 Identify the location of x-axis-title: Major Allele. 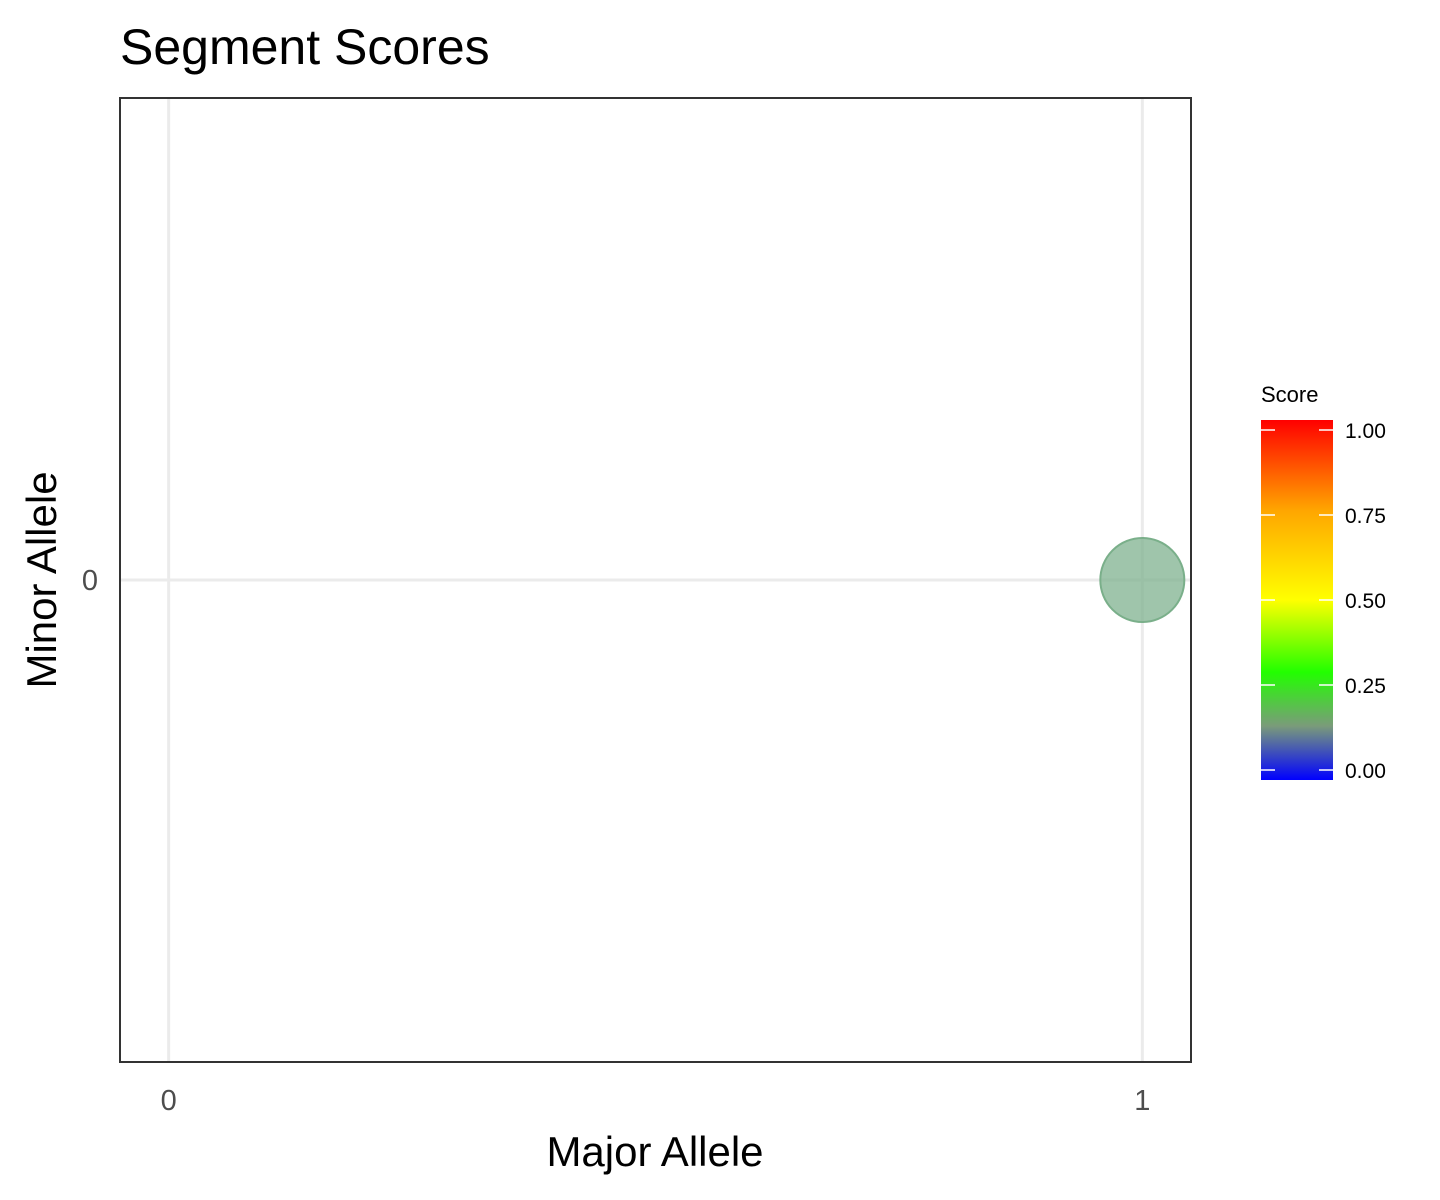
(654, 1151).